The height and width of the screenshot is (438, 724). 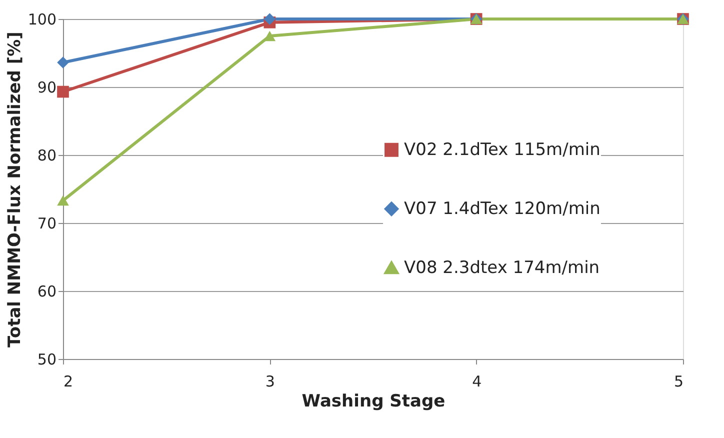 What do you see at coordinates (477, 381) in the screenshot?
I see `x-tick-label: 4` at bounding box center [477, 381].